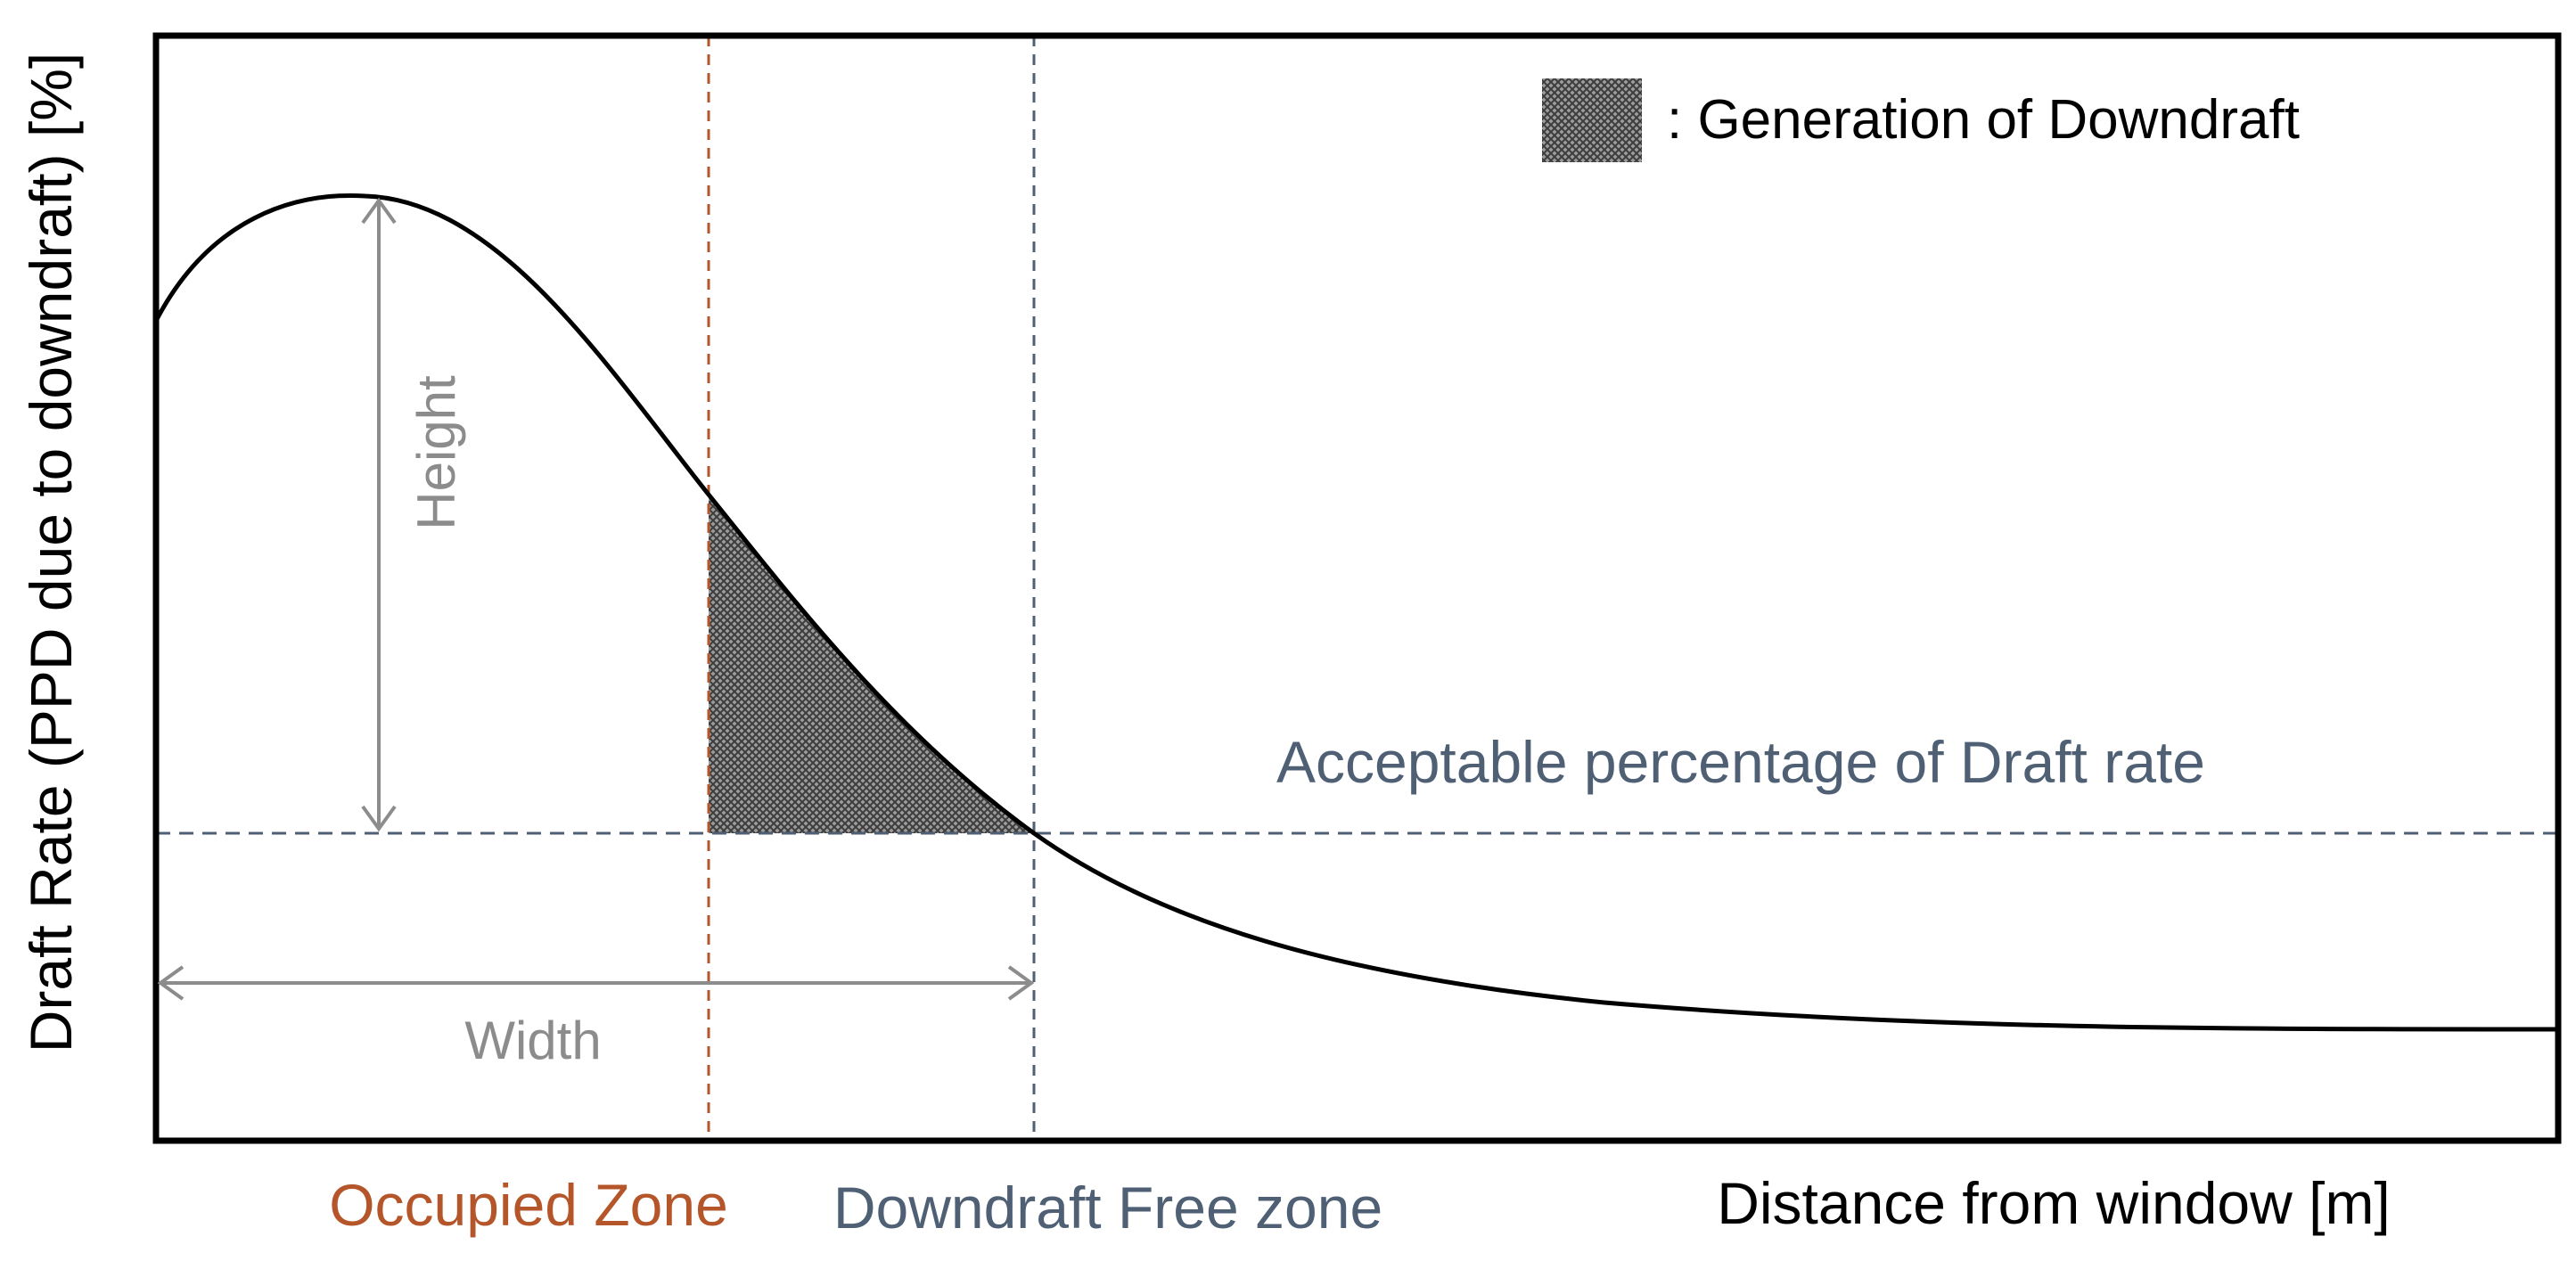 Image resolution: width=2576 pixels, height=1261 pixels. What do you see at coordinates (2054, 1203) in the screenshot?
I see `x-axis-label: Distance from window [m]` at bounding box center [2054, 1203].